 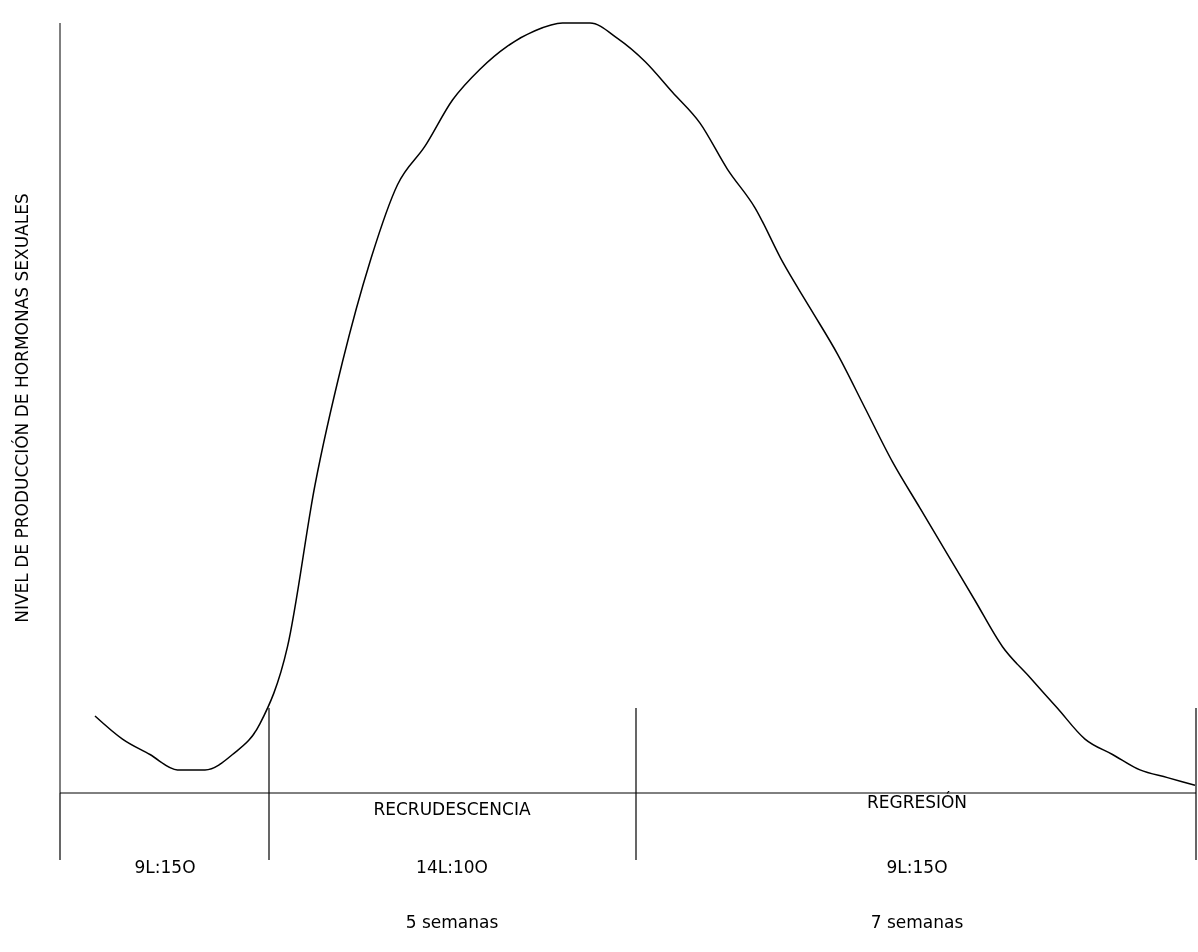 I want to click on y-axis-title: NIVEL DE PRODUCCIÓN DE HORMONAS SEXUALES, so click(x=22, y=408).